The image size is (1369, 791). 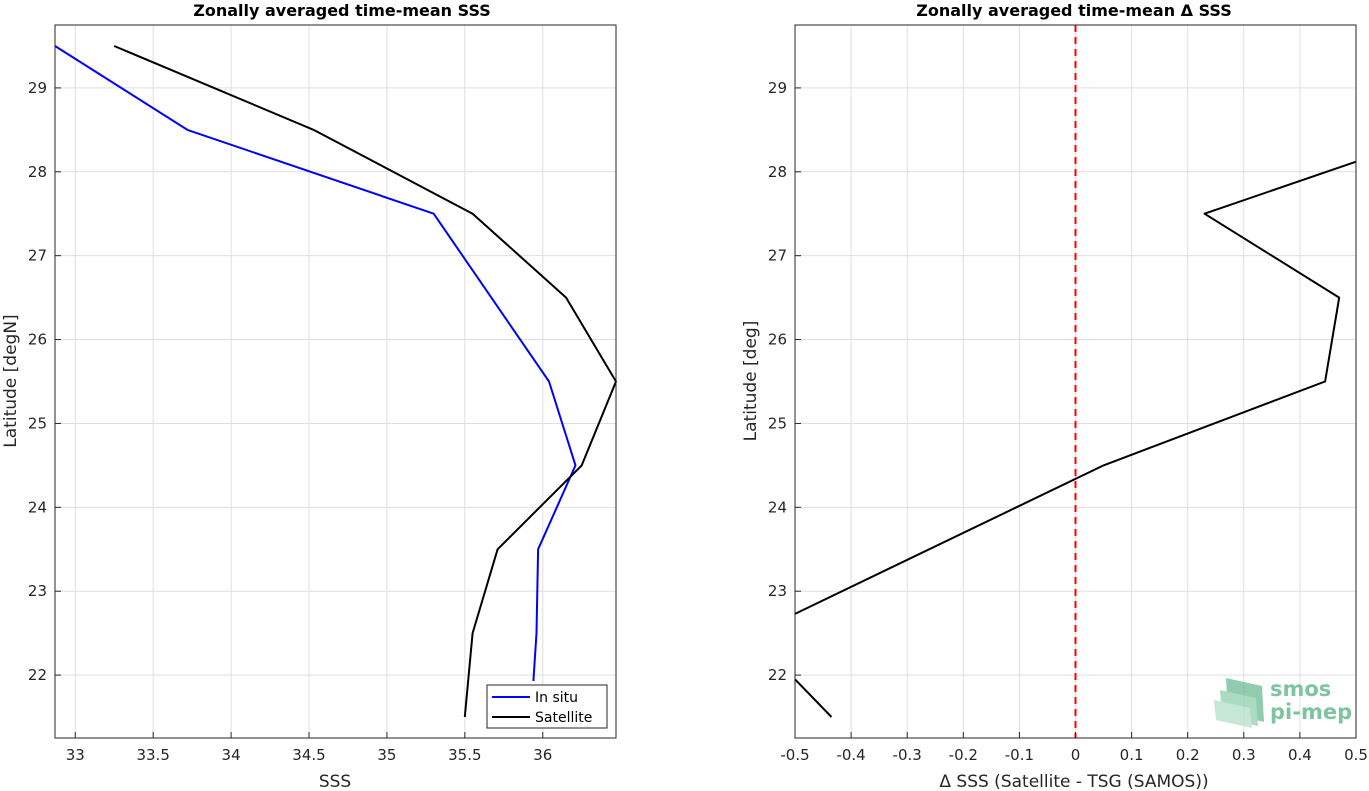 I want to click on smos-pi-mep-logo: smos pi-mep, so click(x=1283, y=702).